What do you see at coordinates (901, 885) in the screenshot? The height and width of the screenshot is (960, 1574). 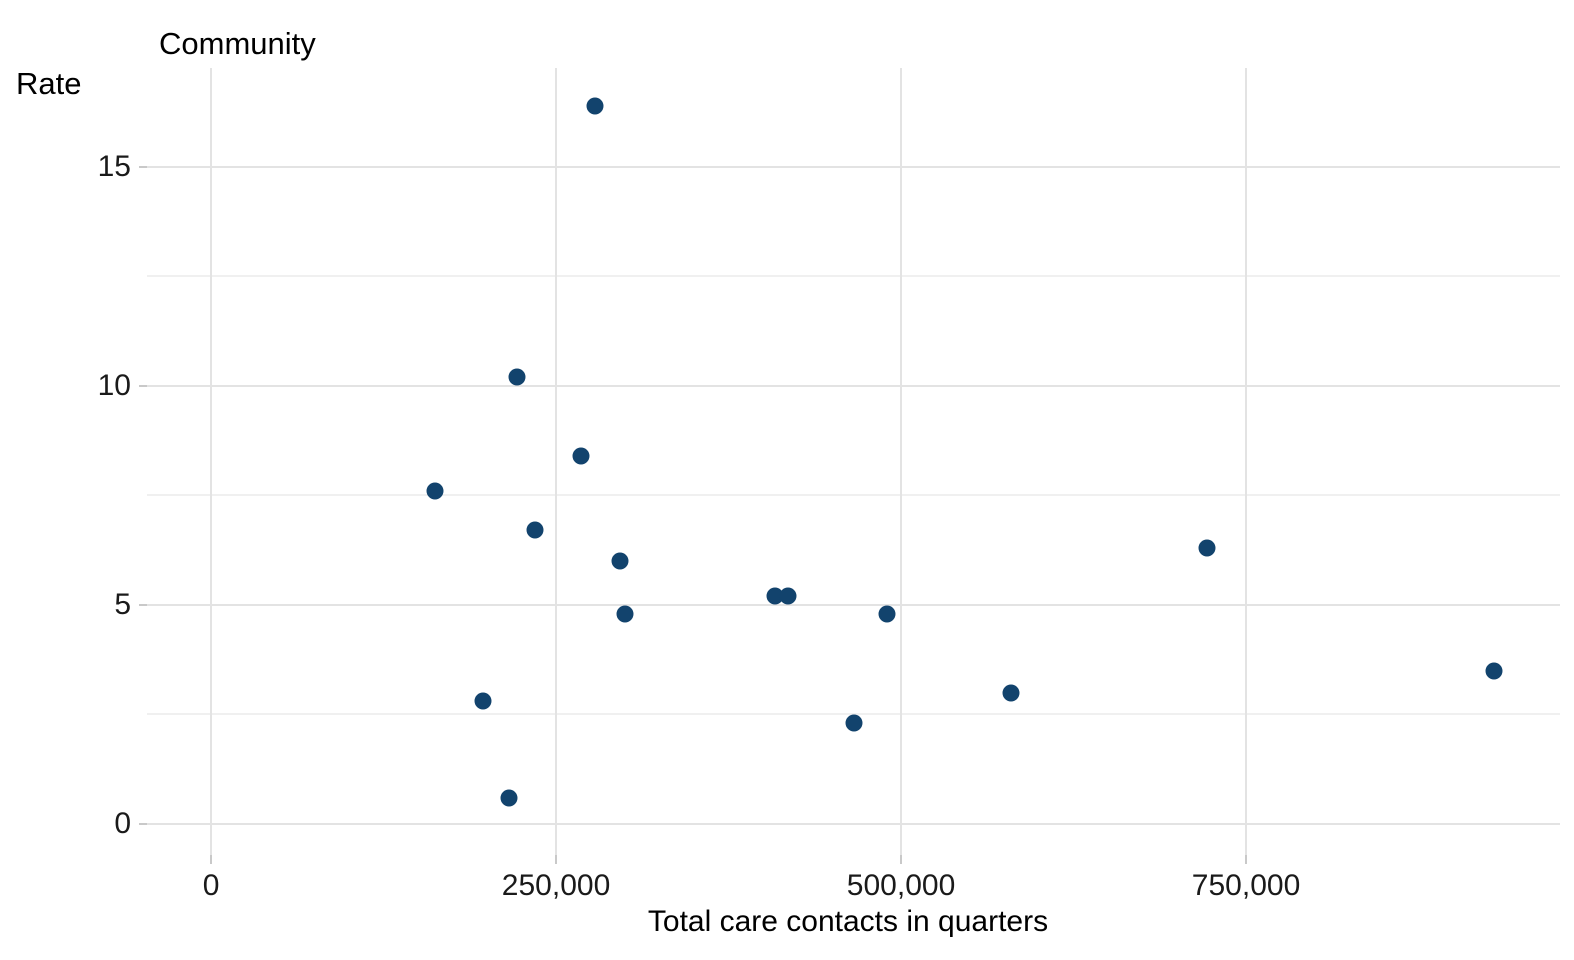 I see `x-tick-label: 500,000` at bounding box center [901, 885].